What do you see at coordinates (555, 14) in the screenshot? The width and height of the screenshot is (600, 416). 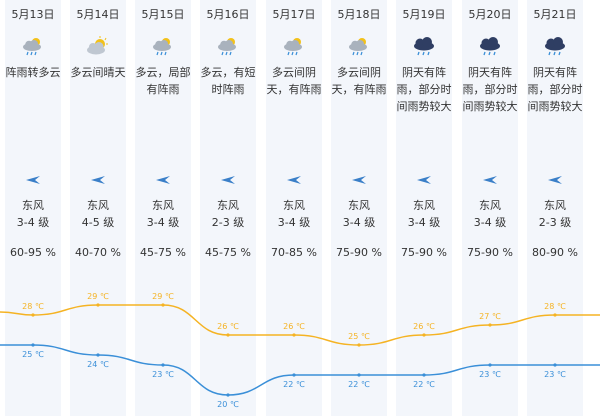 I see `day-date: 5月21日` at bounding box center [555, 14].